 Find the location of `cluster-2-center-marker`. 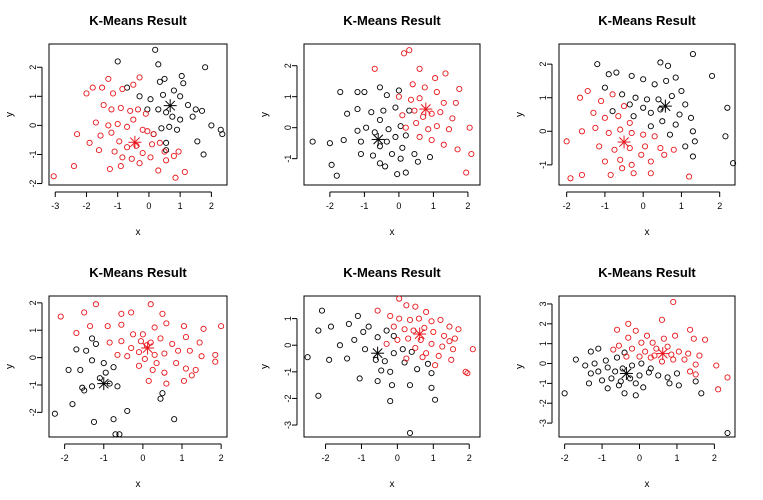

cluster-2-center-marker is located at coordinates (426, 109).